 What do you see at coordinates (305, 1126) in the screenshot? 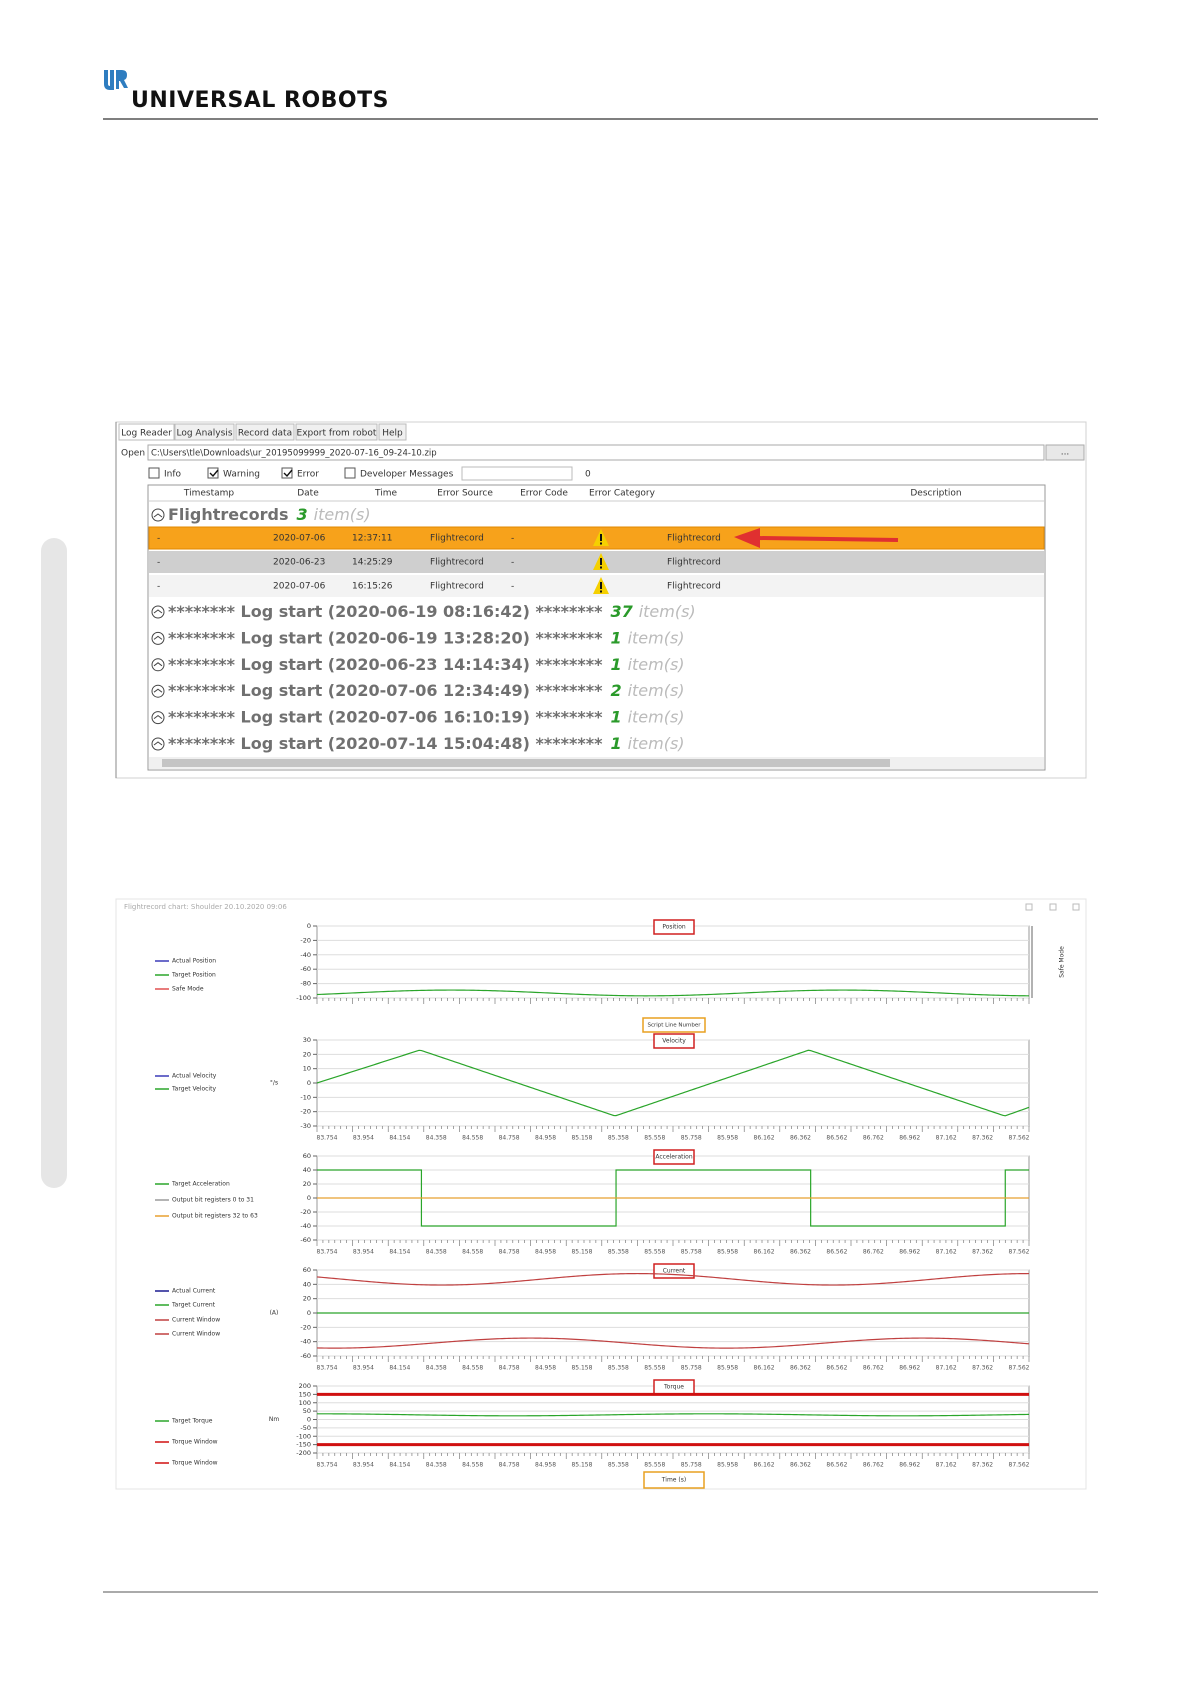
I see `y-tick-label: -30` at bounding box center [305, 1126].